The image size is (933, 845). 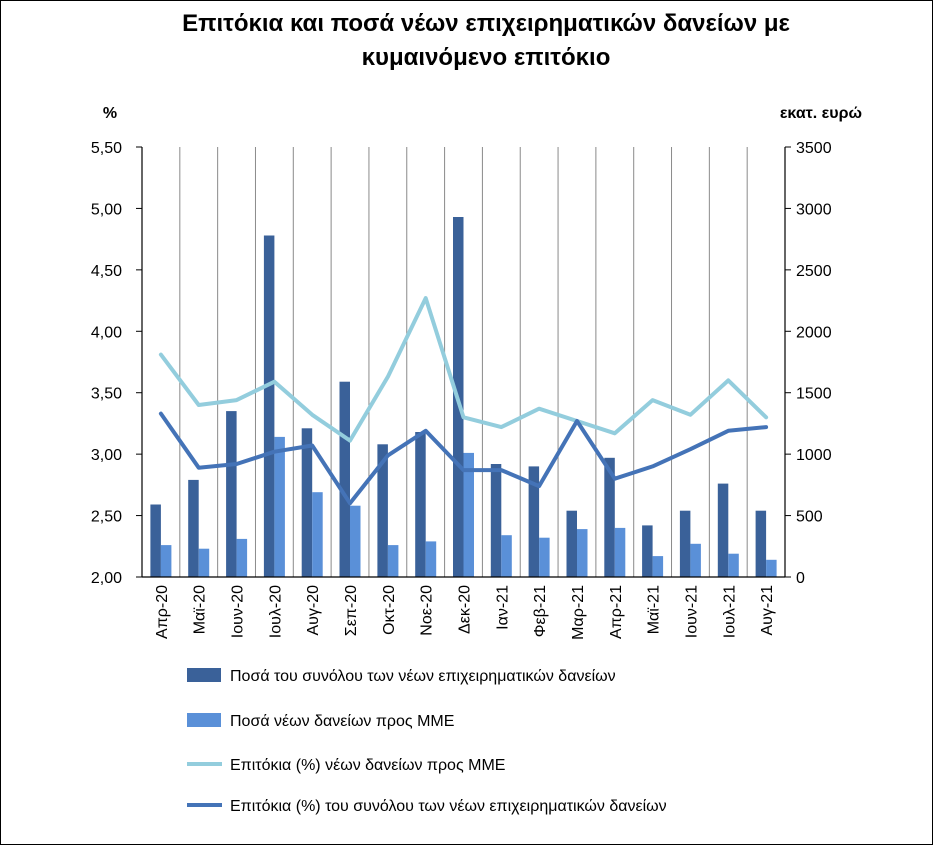 I want to click on x-tick-label: Δεκ-20, so click(x=465, y=609).